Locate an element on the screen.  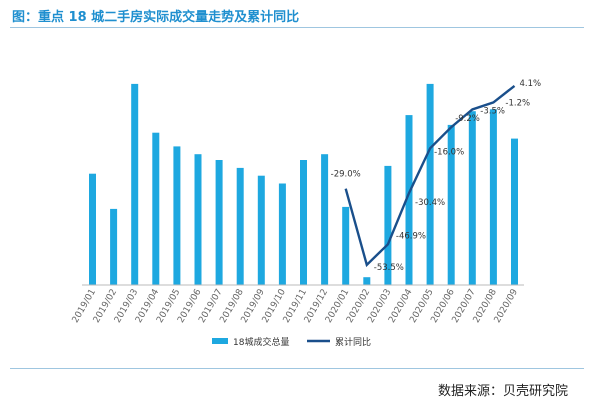
legend-bar-swatch is located at coordinates (220, 341).